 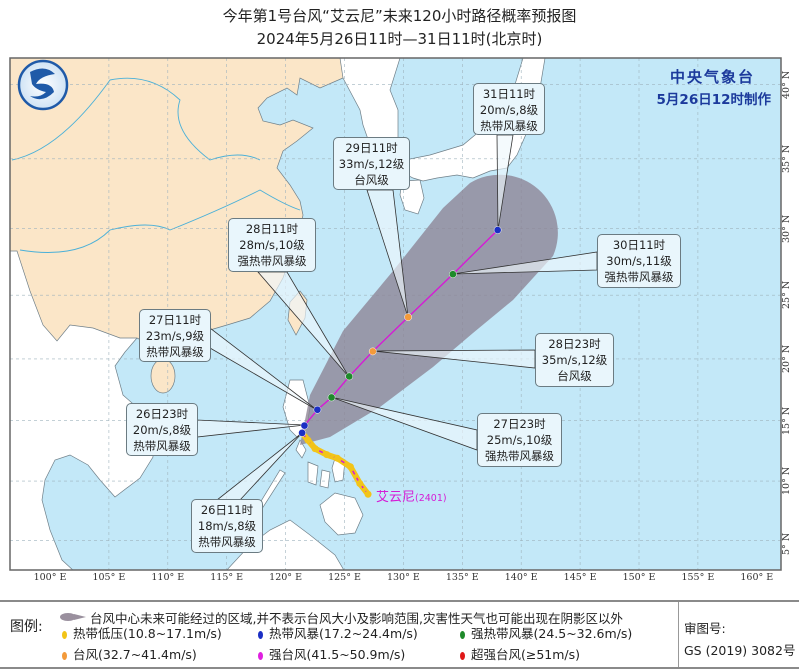 What do you see at coordinates (50, 577) in the screenshot?
I see `longitude-label: 100° E` at bounding box center [50, 577].